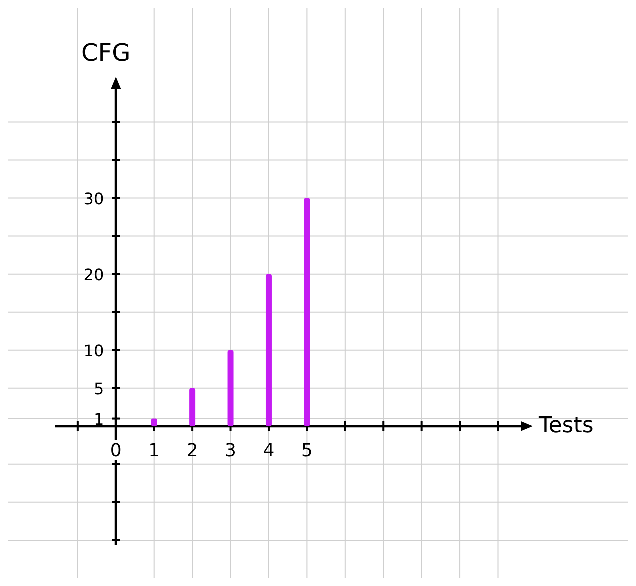  I want to click on x-tick-label: 0, so click(116, 451).